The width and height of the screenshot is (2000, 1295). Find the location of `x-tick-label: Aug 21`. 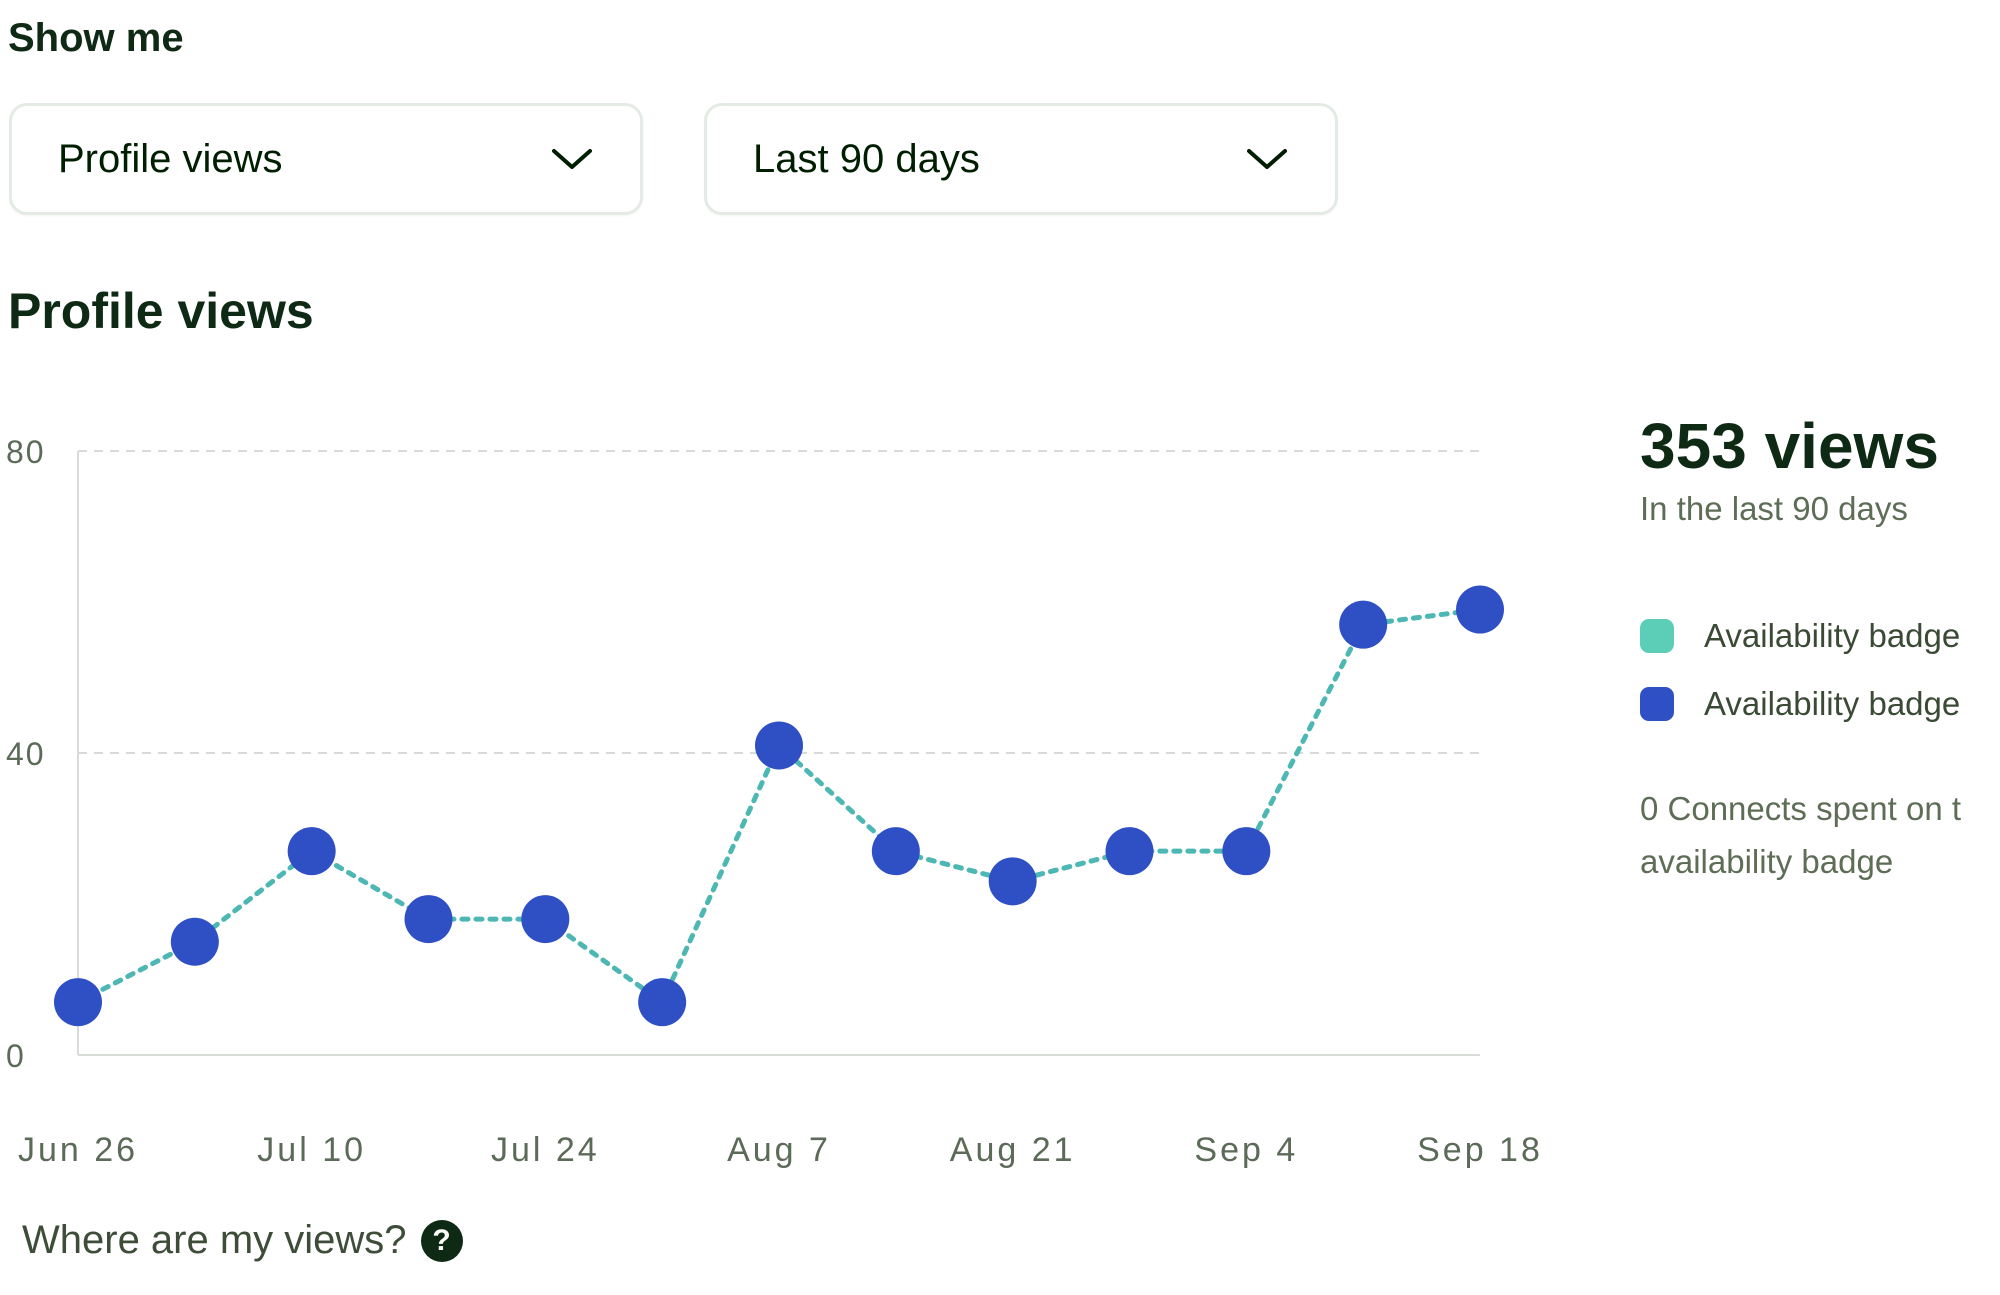

x-tick-label: Aug 21 is located at coordinates (1013, 1150).